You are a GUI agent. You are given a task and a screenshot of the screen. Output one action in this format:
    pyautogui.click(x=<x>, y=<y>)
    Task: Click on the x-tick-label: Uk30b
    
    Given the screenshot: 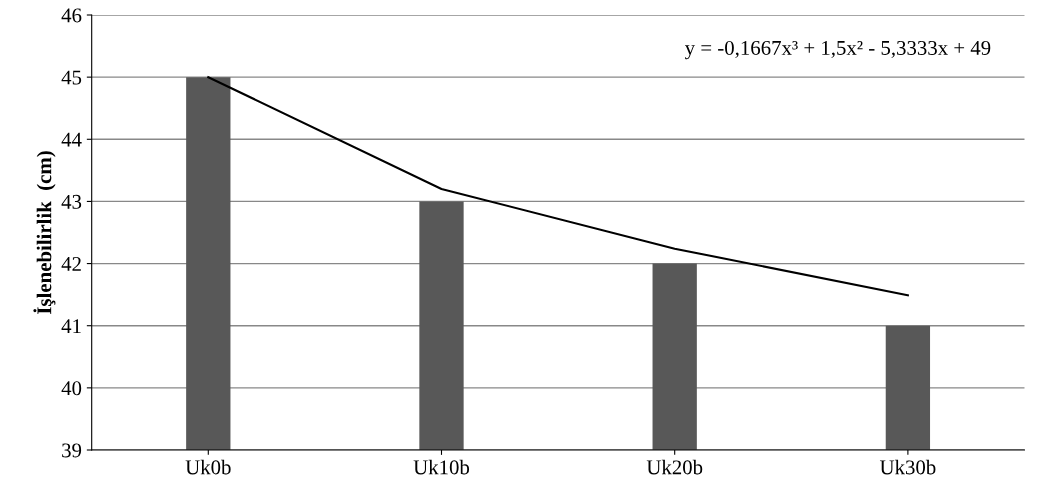 What is the action you would take?
    pyautogui.click(x=907, y=467)
    